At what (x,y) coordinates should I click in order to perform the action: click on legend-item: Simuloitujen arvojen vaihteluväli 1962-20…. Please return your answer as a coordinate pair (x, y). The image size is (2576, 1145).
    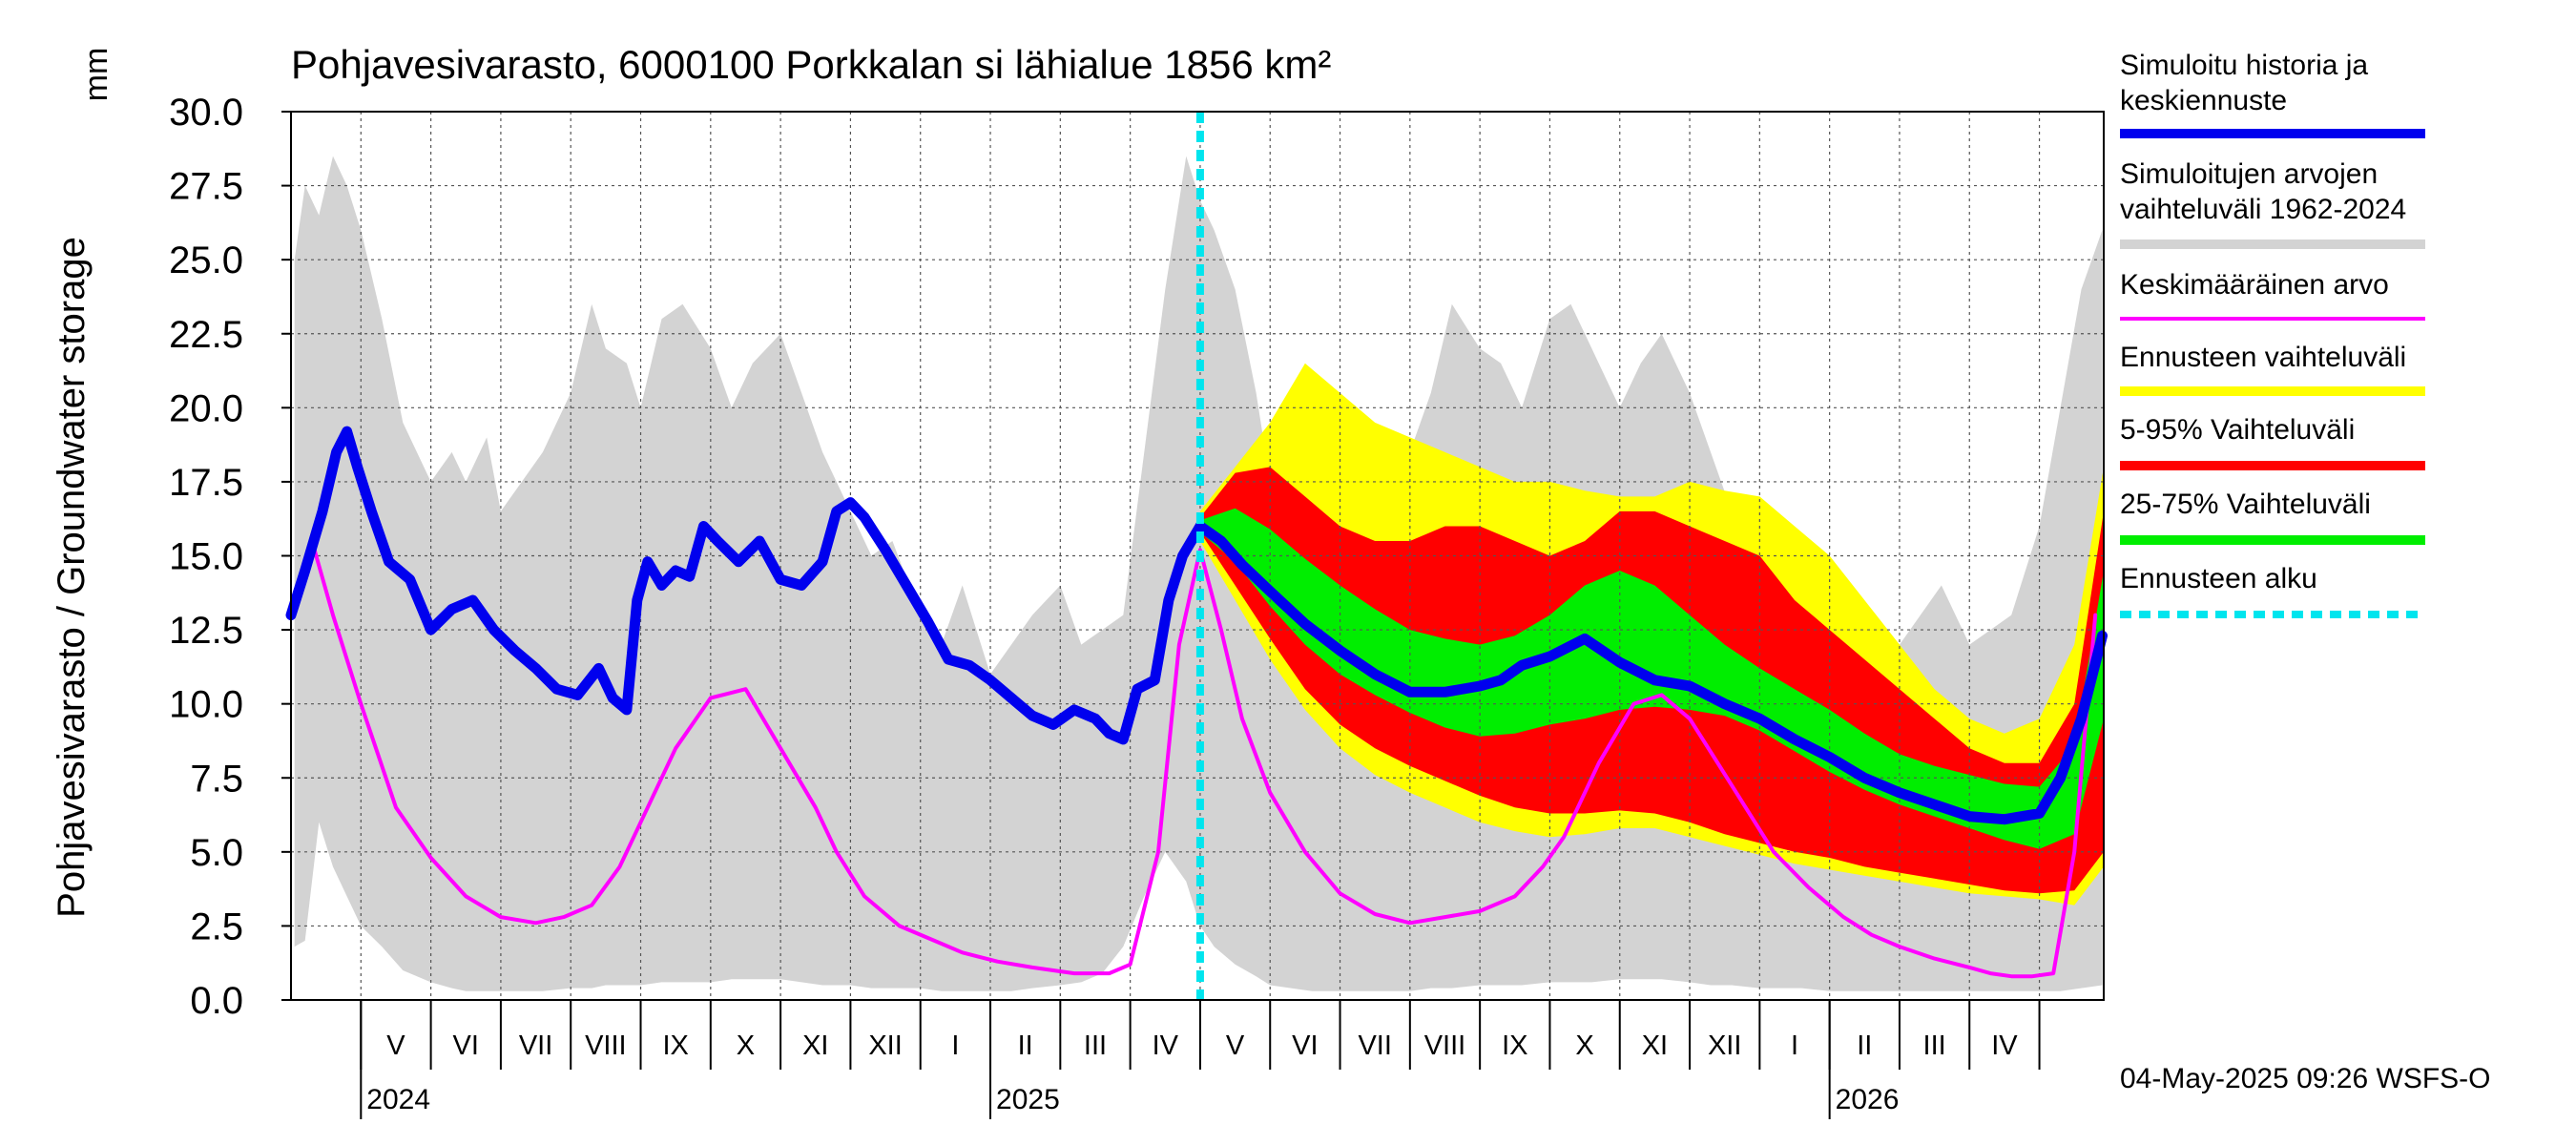
    Looking at the image, I should click on (2272, 204).